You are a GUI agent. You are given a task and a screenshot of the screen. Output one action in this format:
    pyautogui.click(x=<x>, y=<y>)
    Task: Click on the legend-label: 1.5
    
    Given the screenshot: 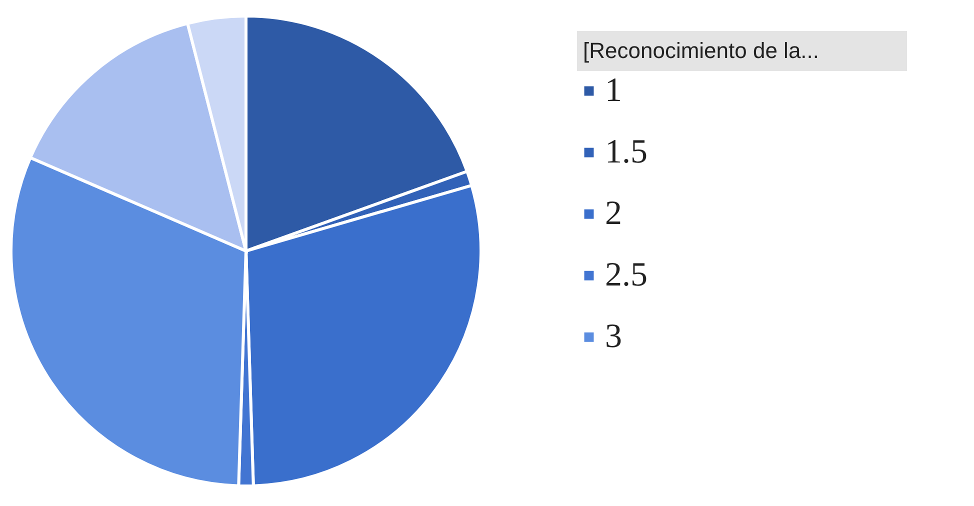 What is the action you would take?
    pyautogui.click(x=626, y=152)
    